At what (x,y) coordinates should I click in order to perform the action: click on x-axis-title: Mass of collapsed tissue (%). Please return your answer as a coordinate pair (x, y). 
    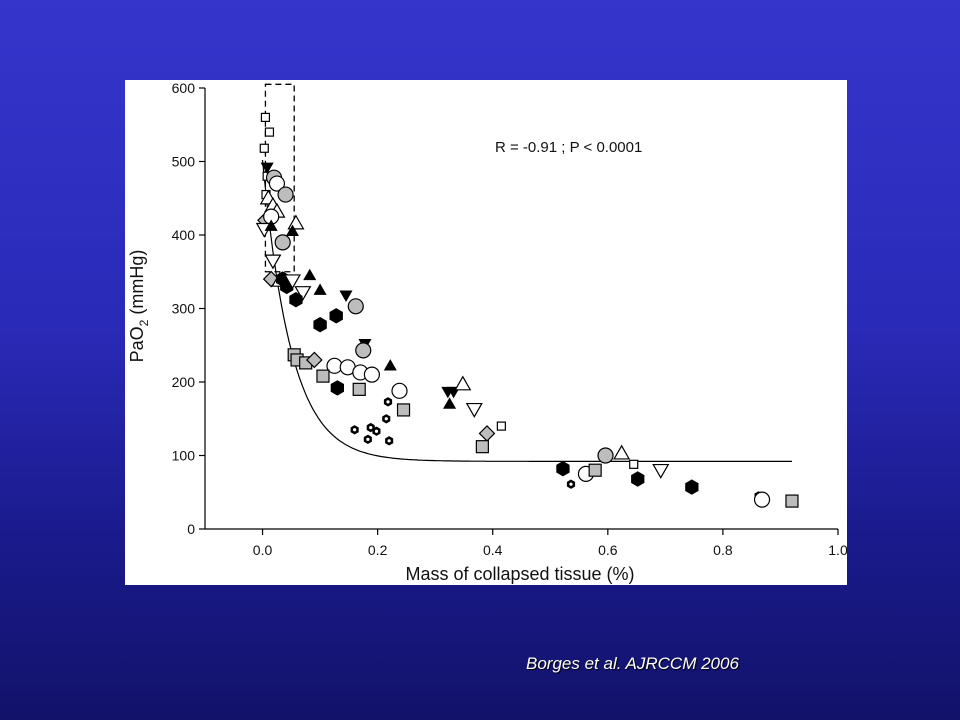
    Looking at the image, I should click on (519, 574).